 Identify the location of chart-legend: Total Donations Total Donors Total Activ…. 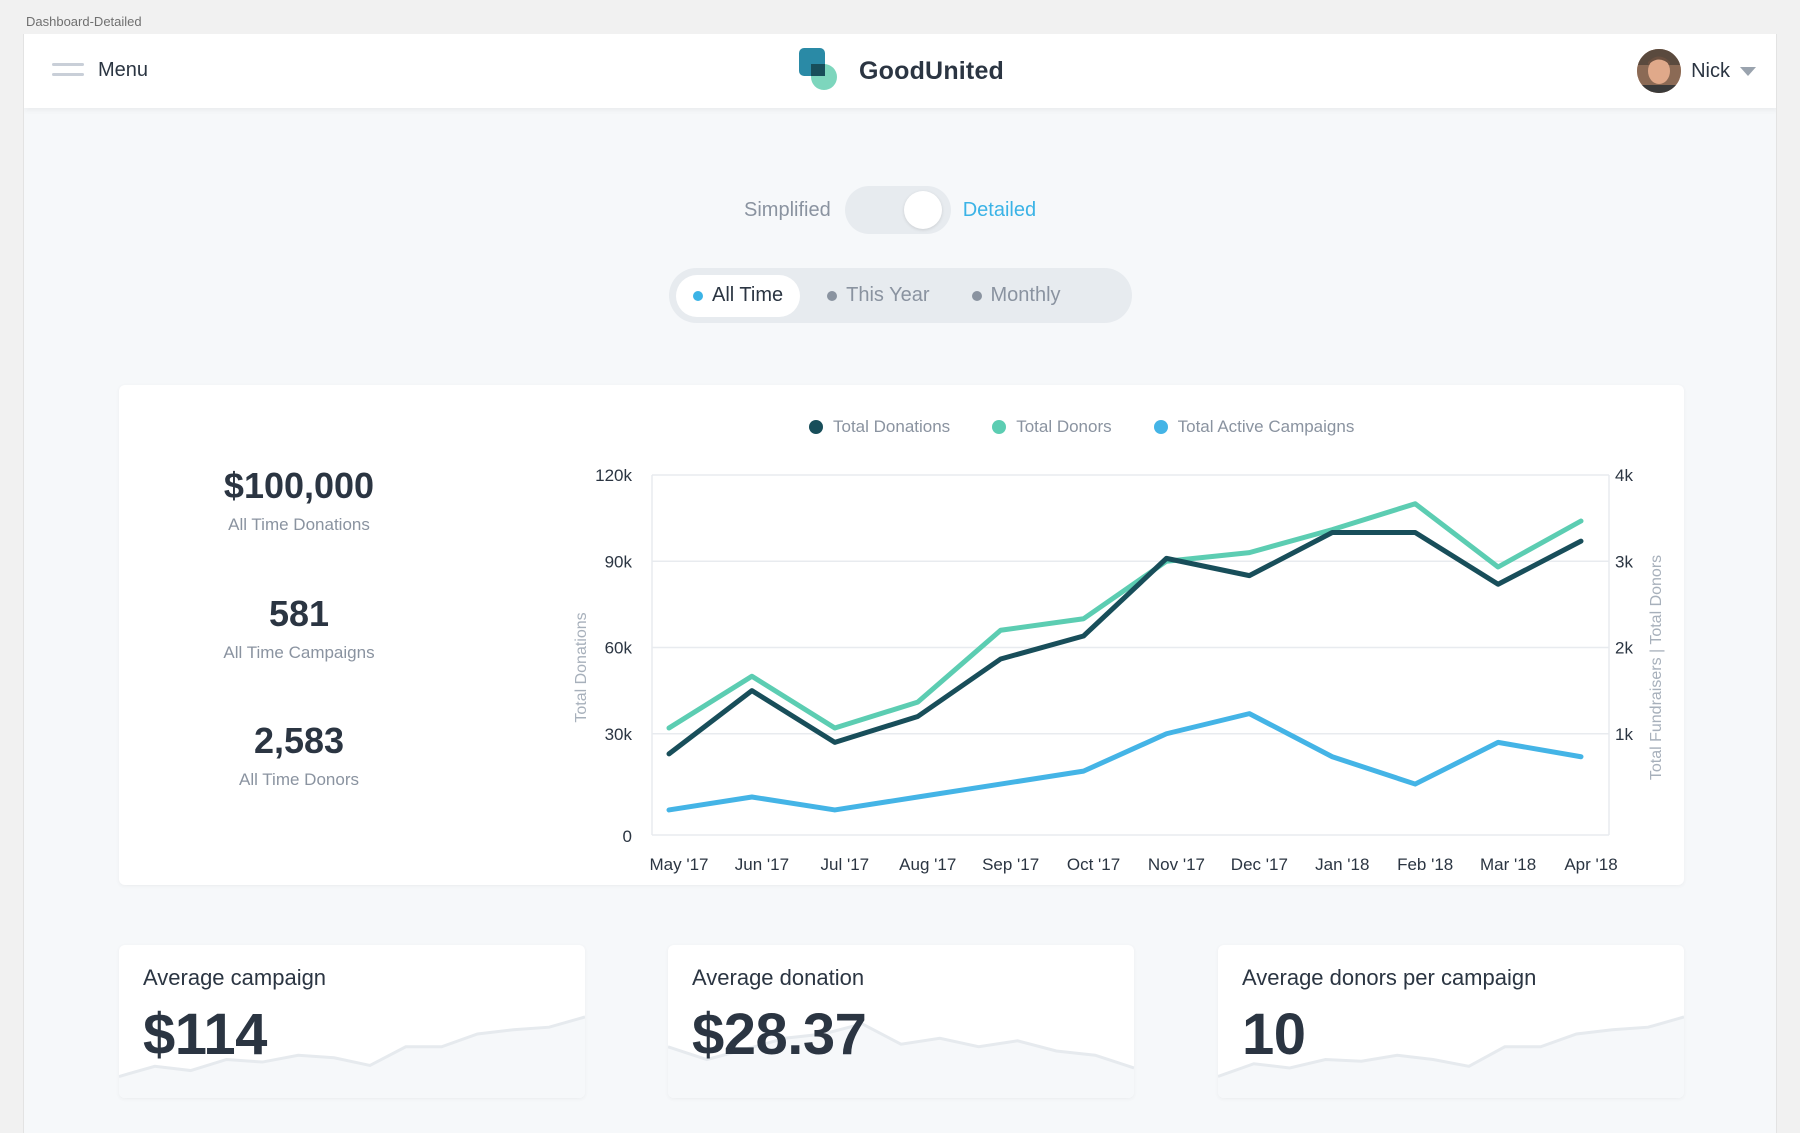
(1102, 427).